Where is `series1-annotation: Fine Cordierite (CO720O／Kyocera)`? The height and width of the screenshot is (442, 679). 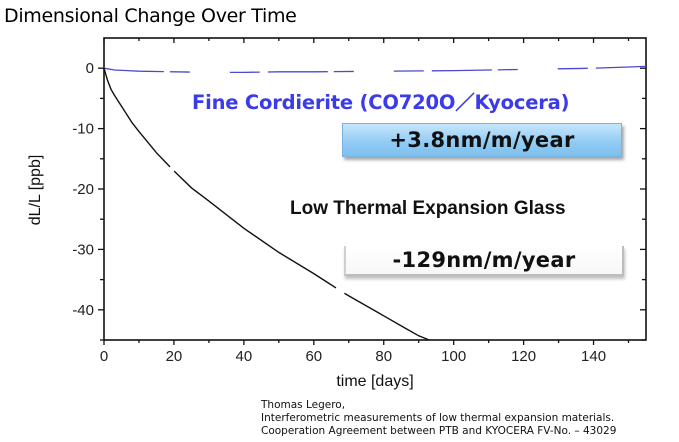
series1-annotation: Fine Cordierite (CO720O／Kyocera) is located at coordinates (381, 102).